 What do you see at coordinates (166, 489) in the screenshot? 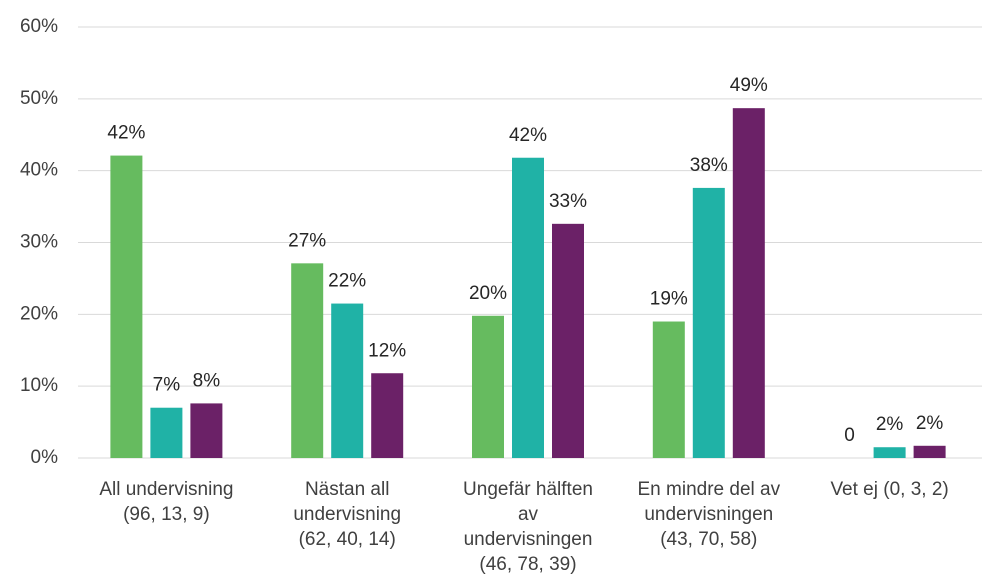
I see `x-tick-label: All undervisning` at bounding box center [166, 489].